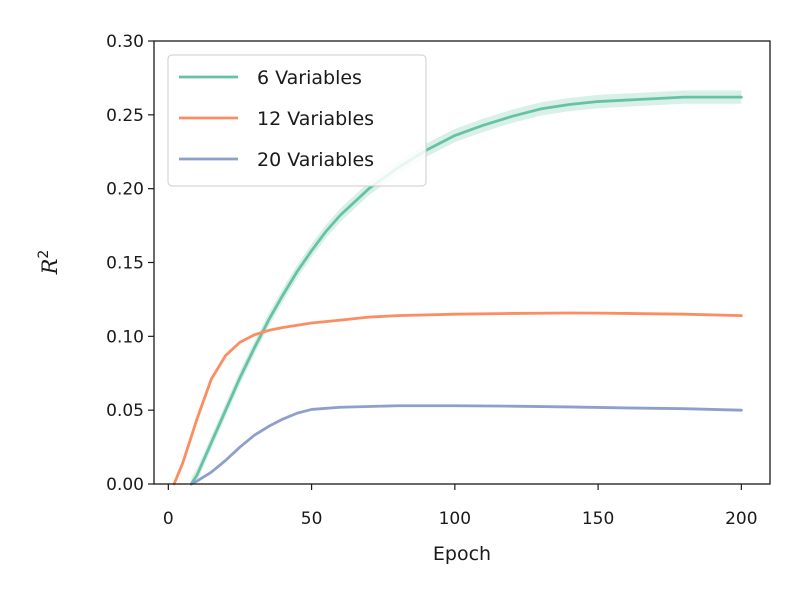 Image resolution: width=800 pixels, height=600 pixels. What do you see at coordinates (50, 266) in the screenshot?
I see `y-axis-label-main: R` at bounding box center [50, 266].